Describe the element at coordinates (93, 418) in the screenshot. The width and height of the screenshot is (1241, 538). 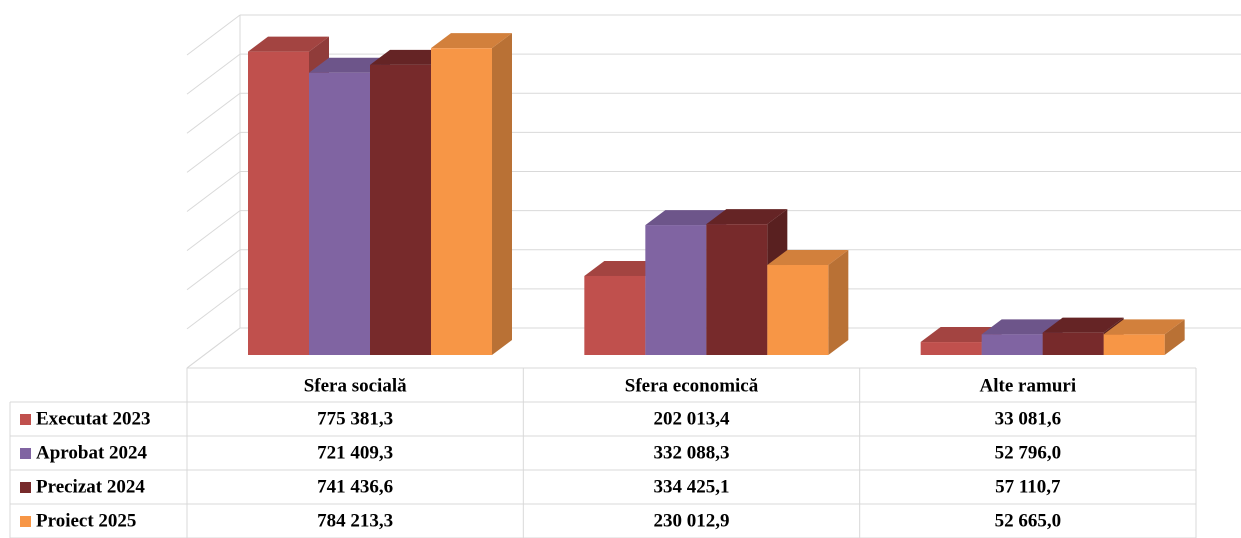
I see `legend-label: Executat 2023` at that location.